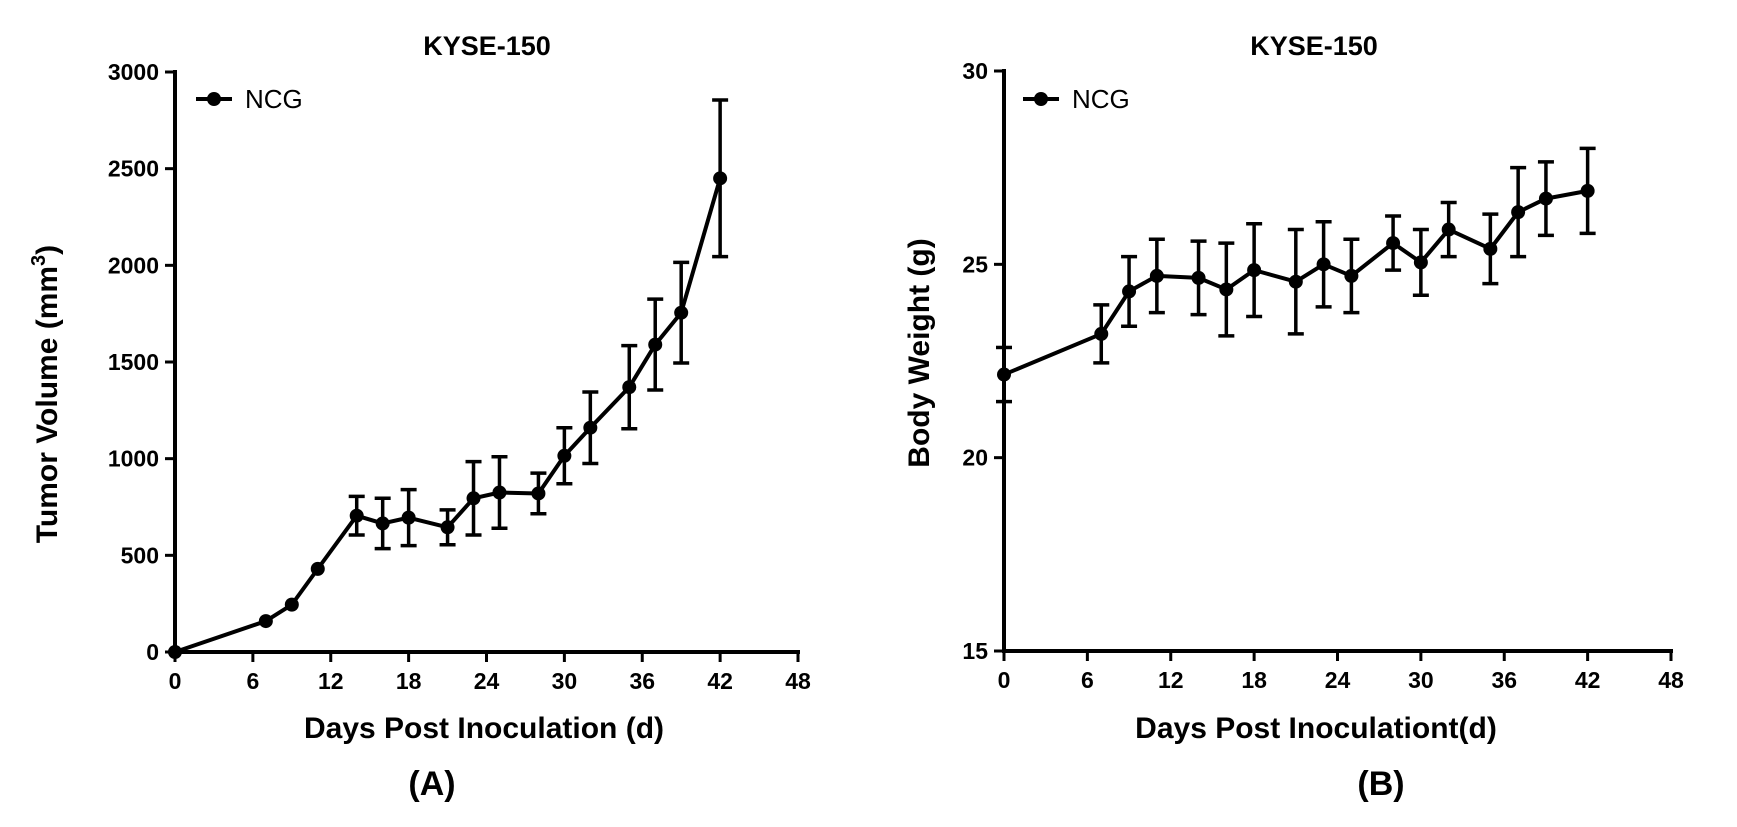 The image size is (1737, 827). I want to click on y-tick-label: 0, so click(152, 652).